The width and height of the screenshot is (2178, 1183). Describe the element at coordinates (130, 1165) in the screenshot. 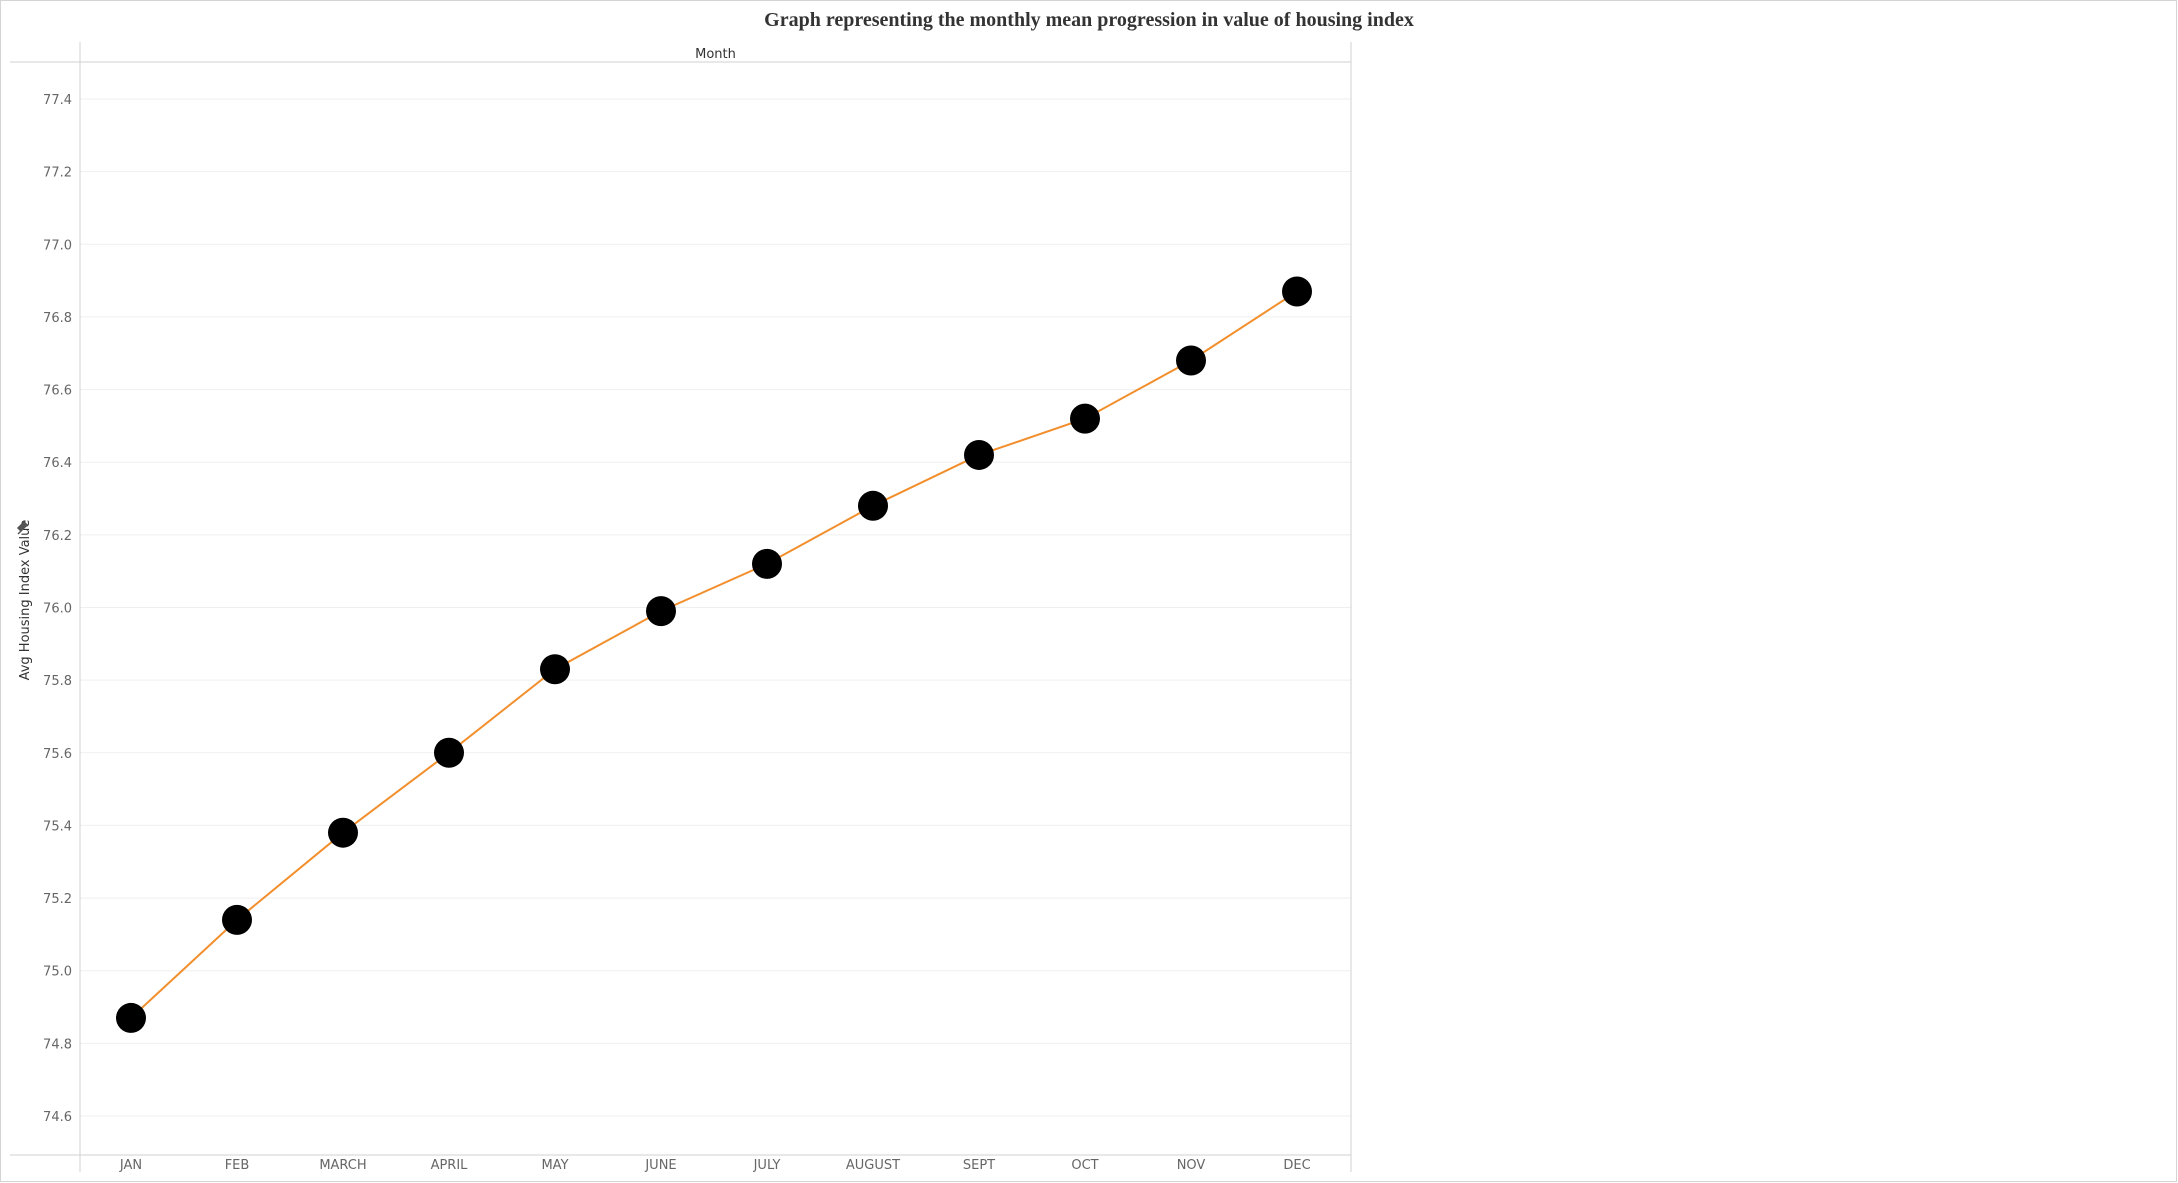

I see `x-tick-label: JAN` at that location.